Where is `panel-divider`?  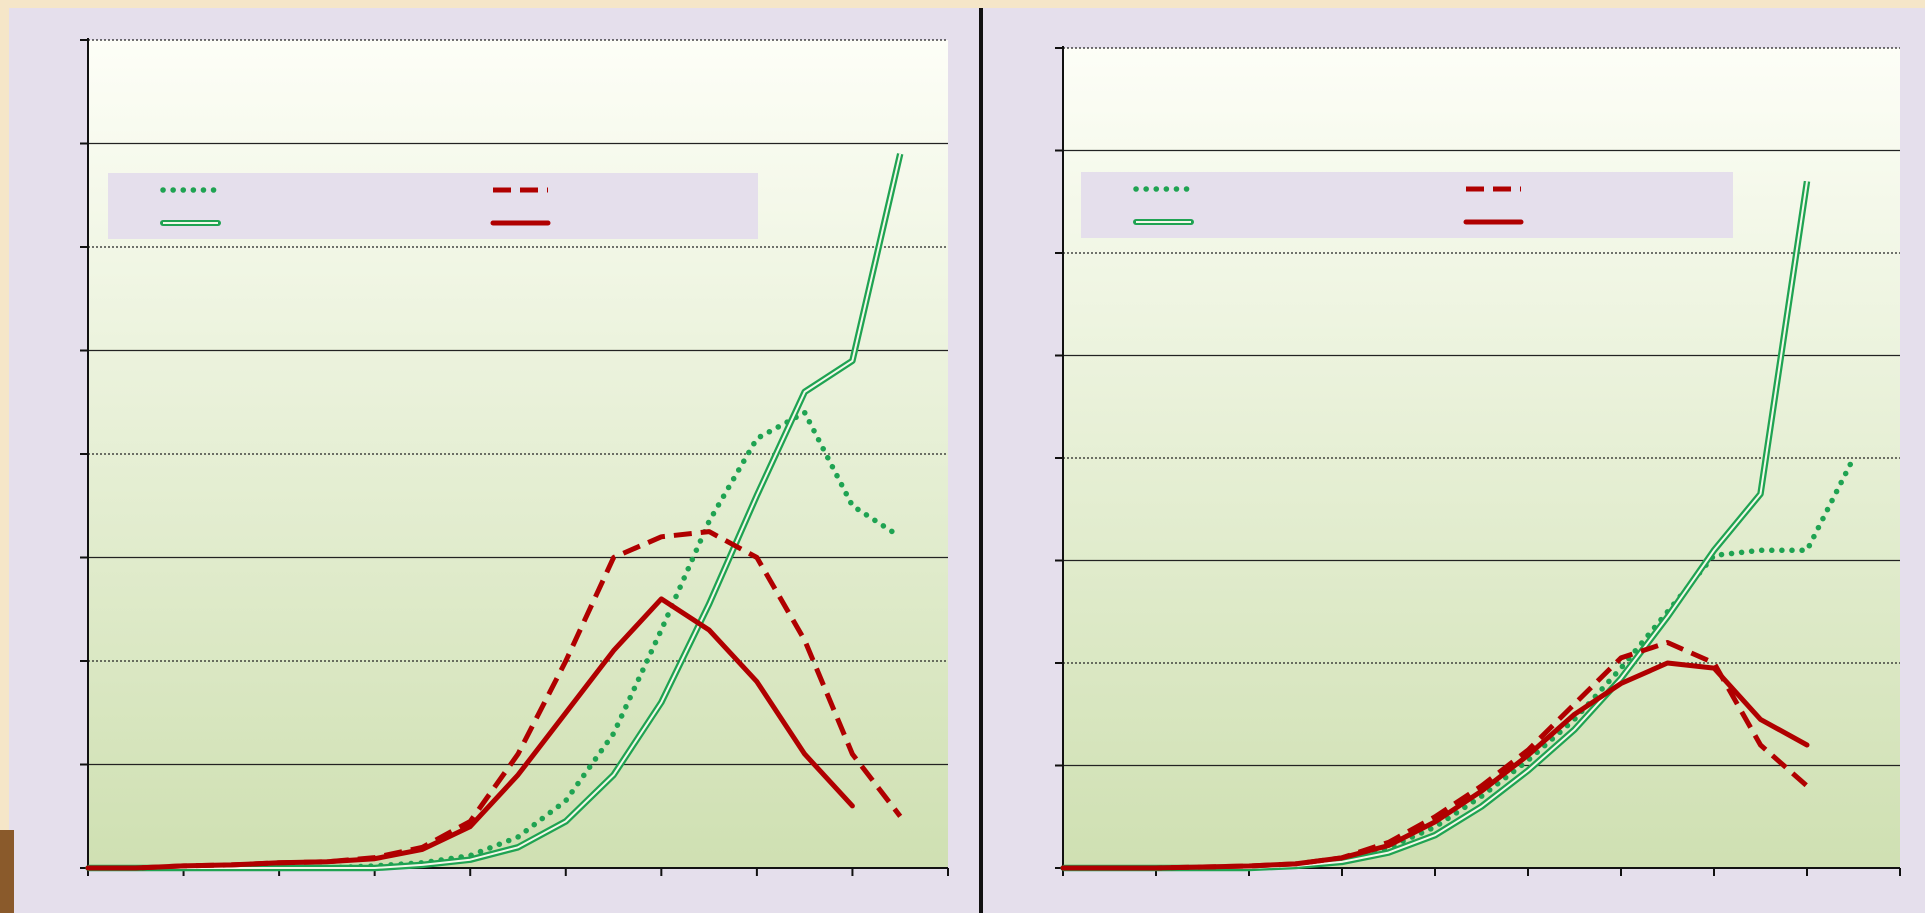
panel-divider is located at coordinates (981, 460).